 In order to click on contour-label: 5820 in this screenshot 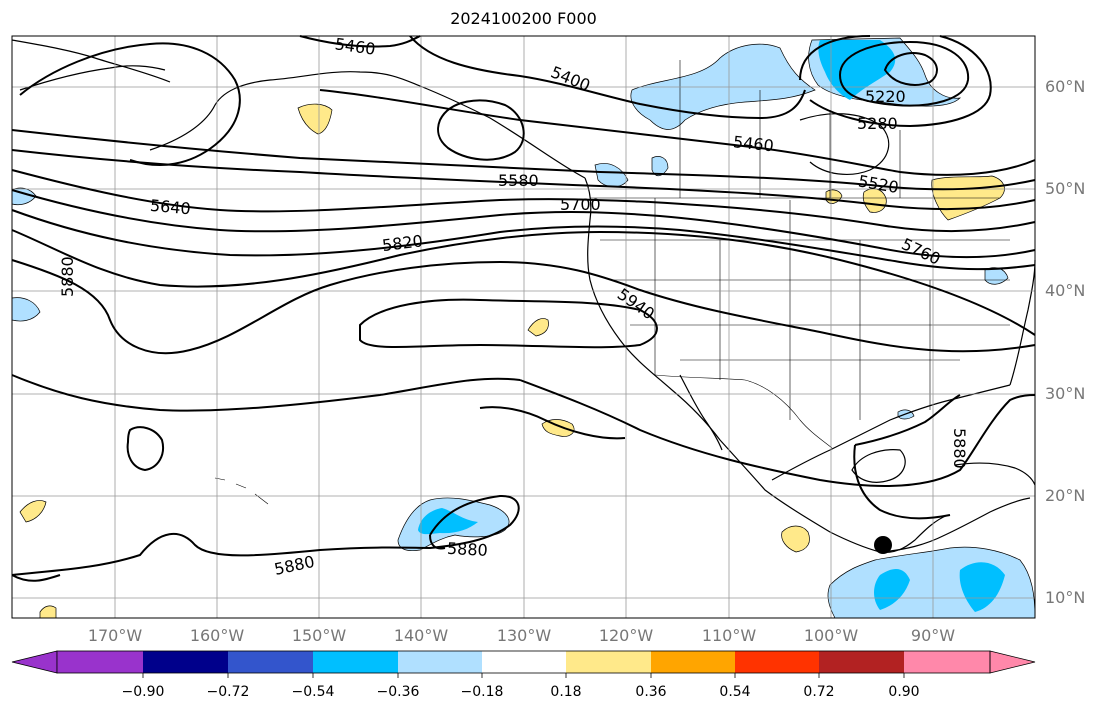, I will do `click(402, 243)`.